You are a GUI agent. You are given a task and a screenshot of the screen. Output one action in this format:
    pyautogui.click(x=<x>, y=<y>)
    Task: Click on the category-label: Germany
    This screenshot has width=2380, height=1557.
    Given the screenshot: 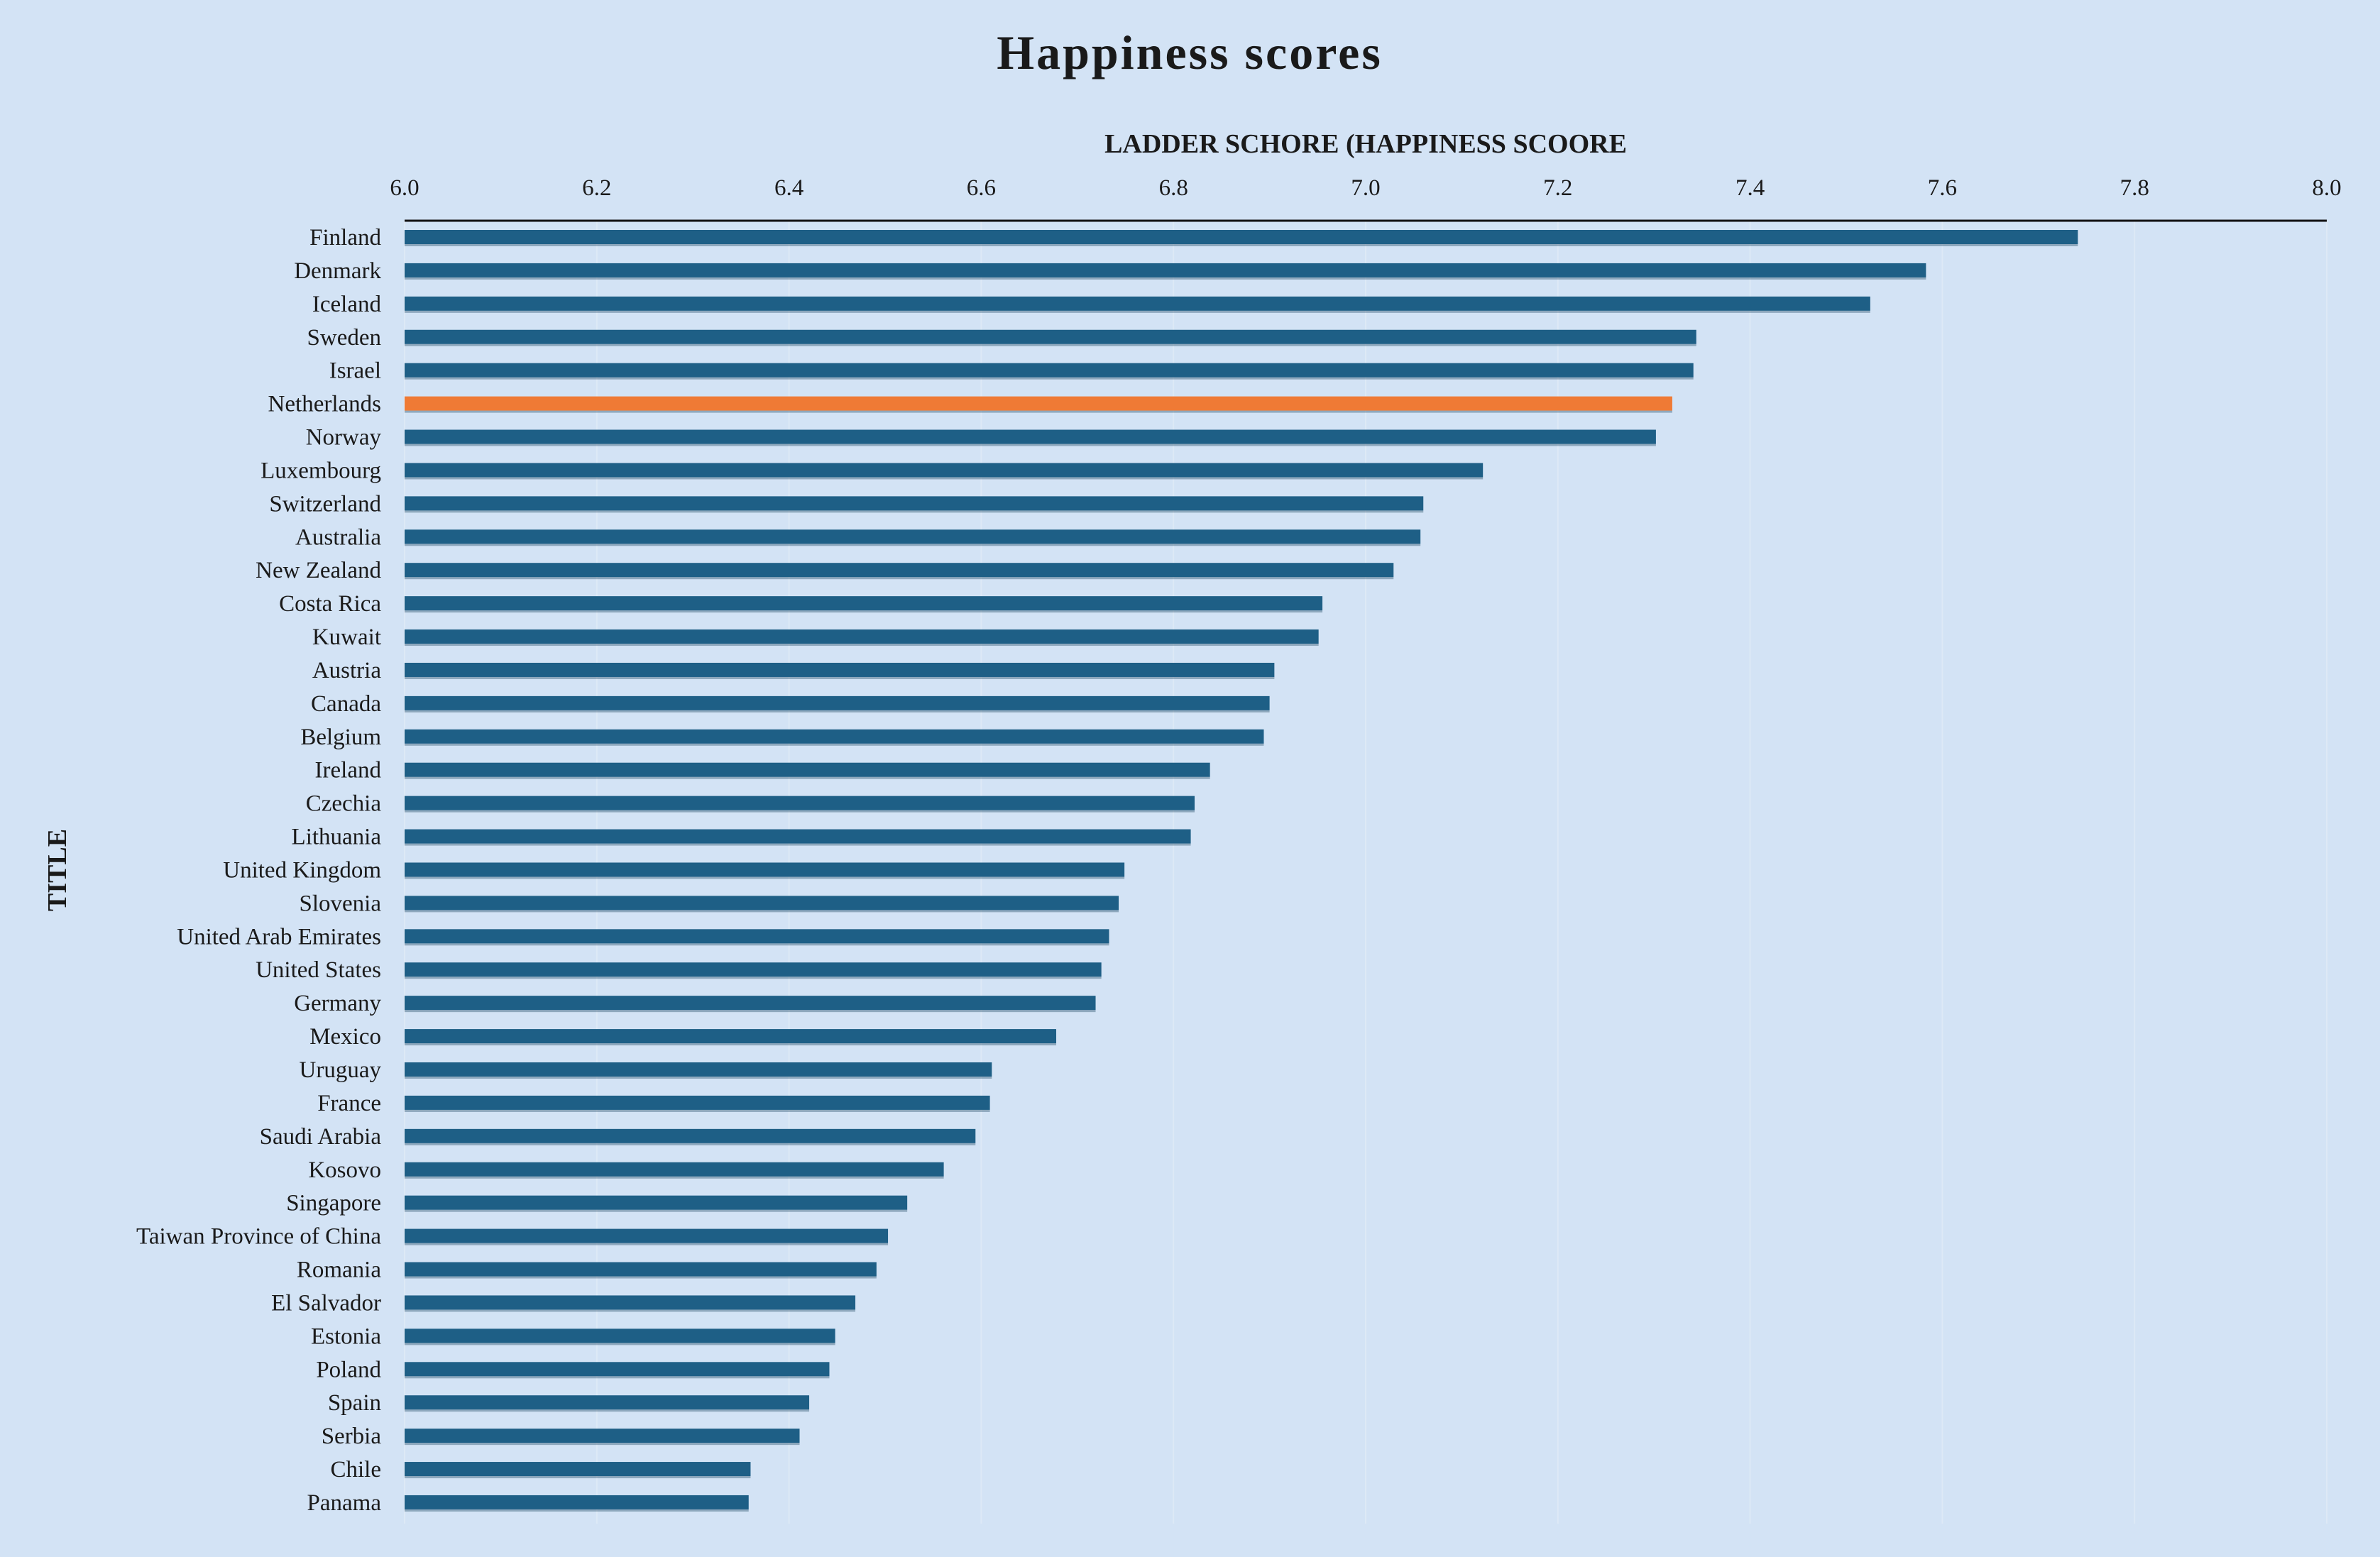 What is the action you would take?
    pyautogui.click(x=337, y=1004)
    